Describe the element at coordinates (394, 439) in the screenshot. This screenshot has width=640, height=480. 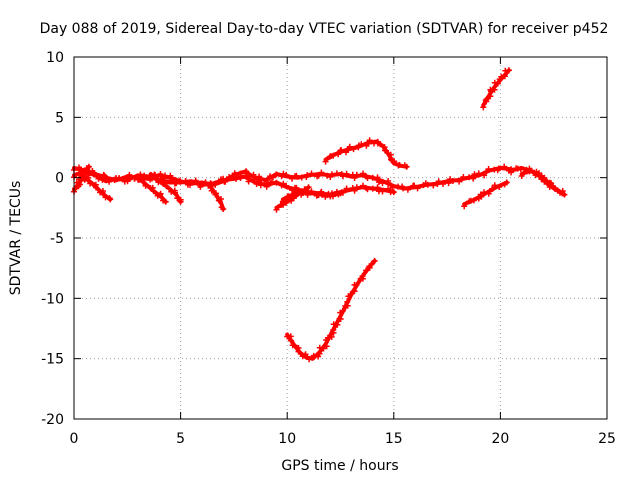
I see `x-tick-label: 15` at that location.